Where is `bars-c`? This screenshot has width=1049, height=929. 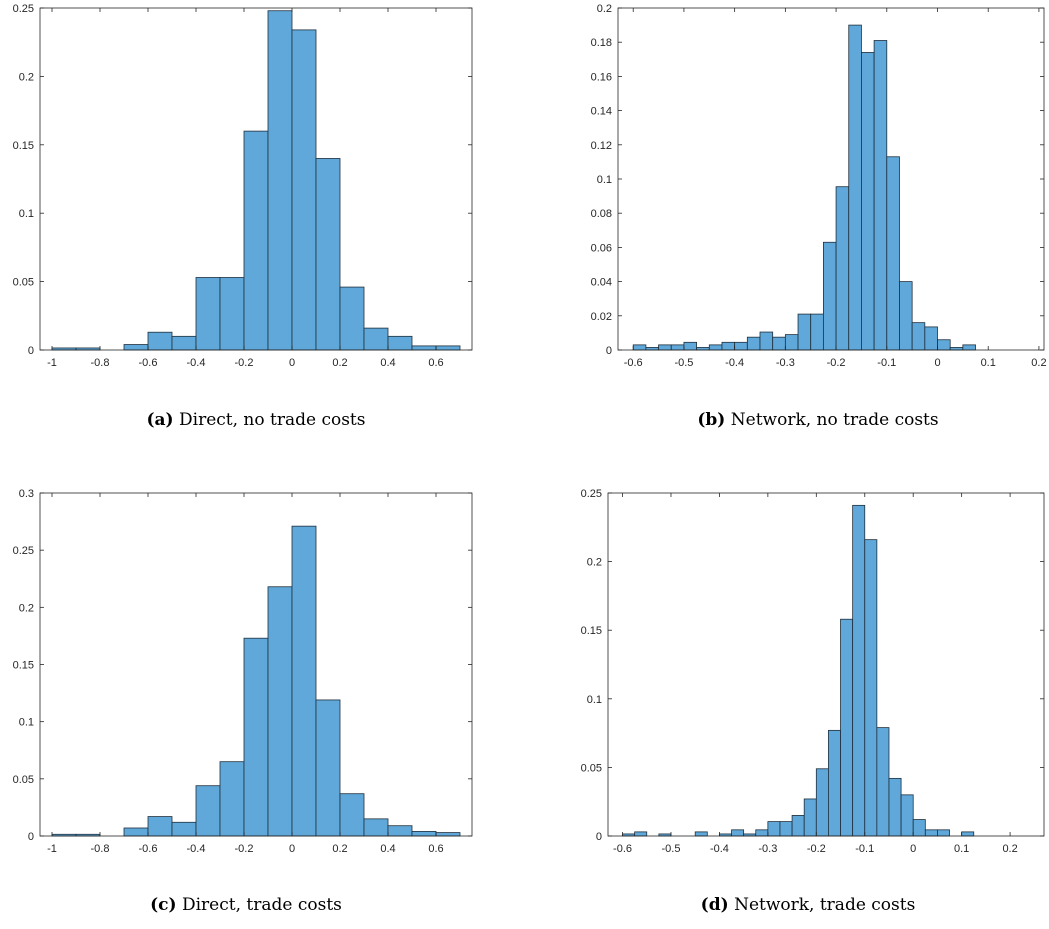
bars-c is located at coordinates (256, 681).